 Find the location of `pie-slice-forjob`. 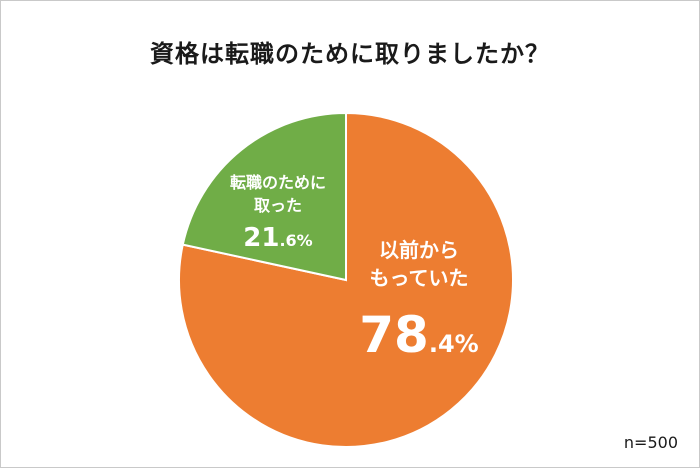

pie-slice-forjob is located at coordinates (264, 196).